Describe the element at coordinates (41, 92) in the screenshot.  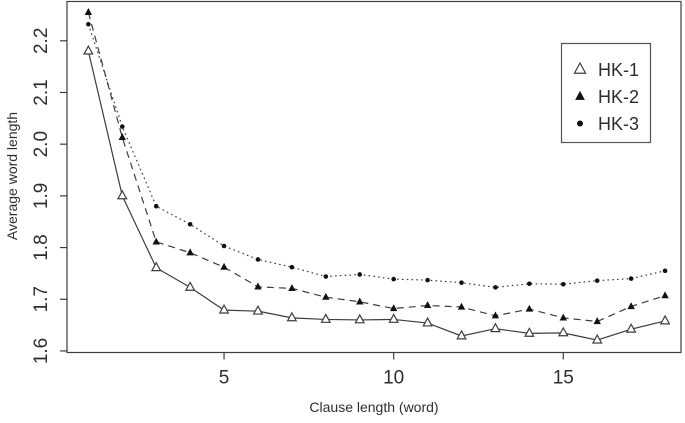
I see `y-tick-label: 2.1` at that location.